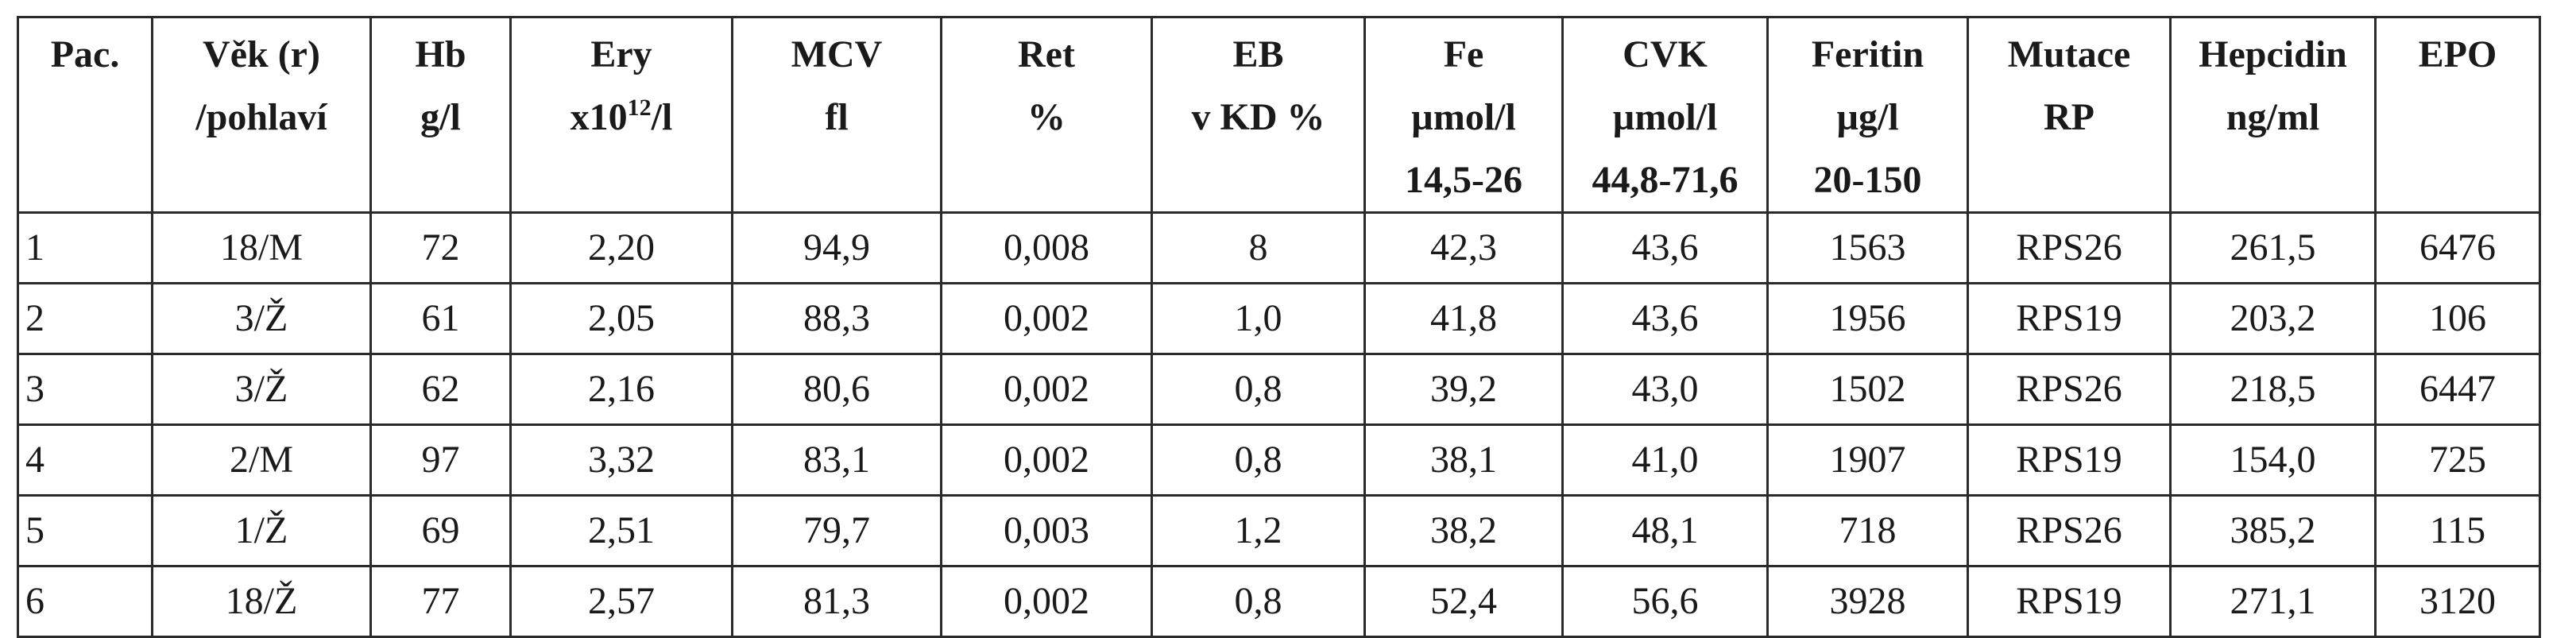  I want to click on header-cell: MCV fl, so click(836, 115).